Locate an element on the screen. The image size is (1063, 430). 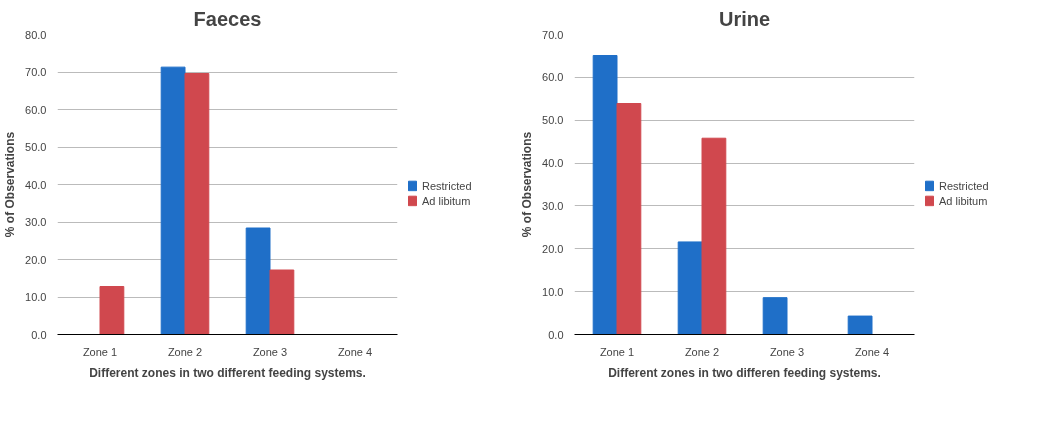
chart-title: Faeces is located at coordinates (227, 18).